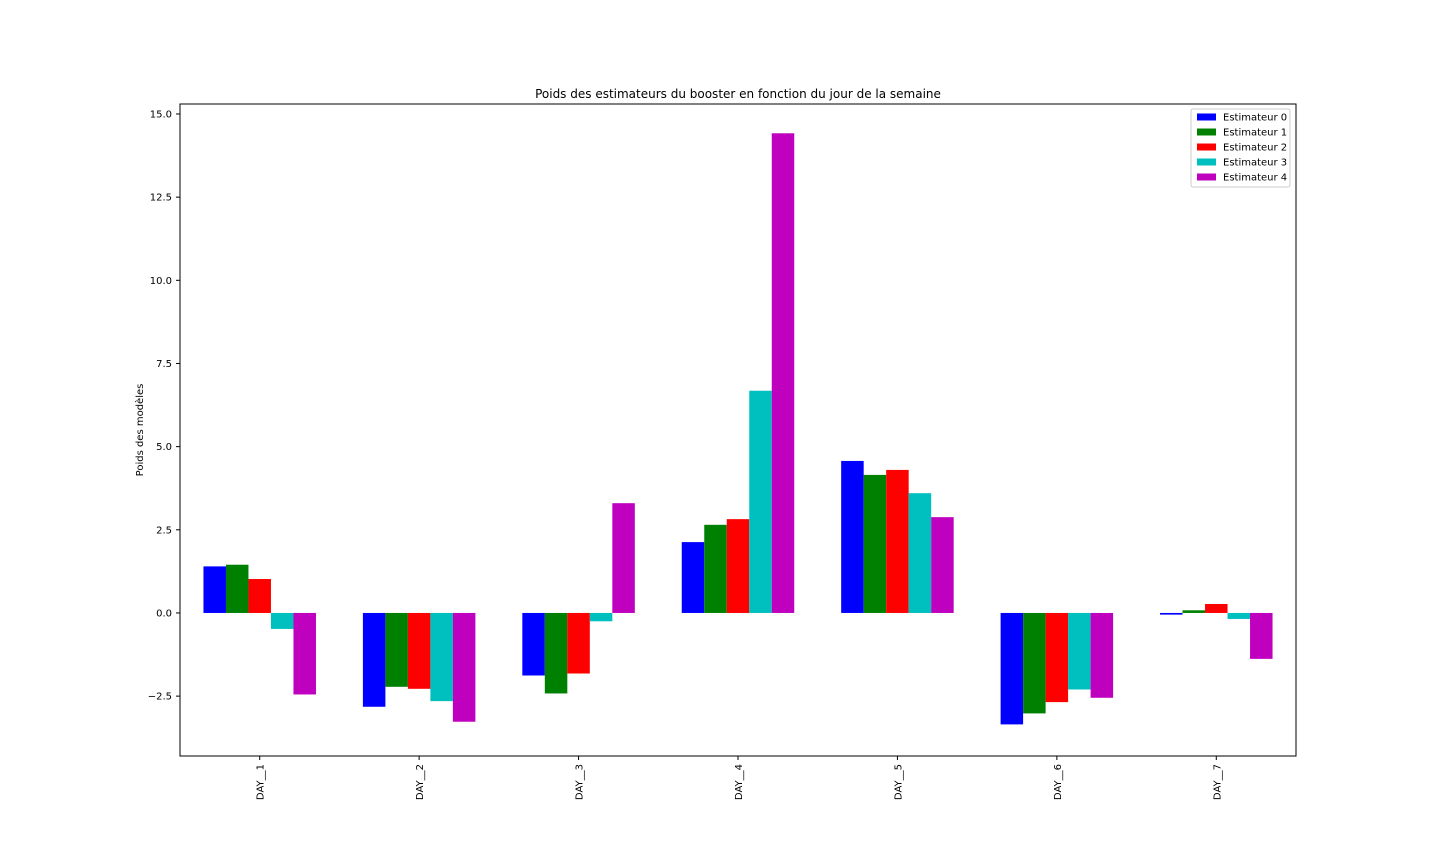 The image size is (1440, 864). I want to click on bar-day__7-series-4, so click(1261, 635).